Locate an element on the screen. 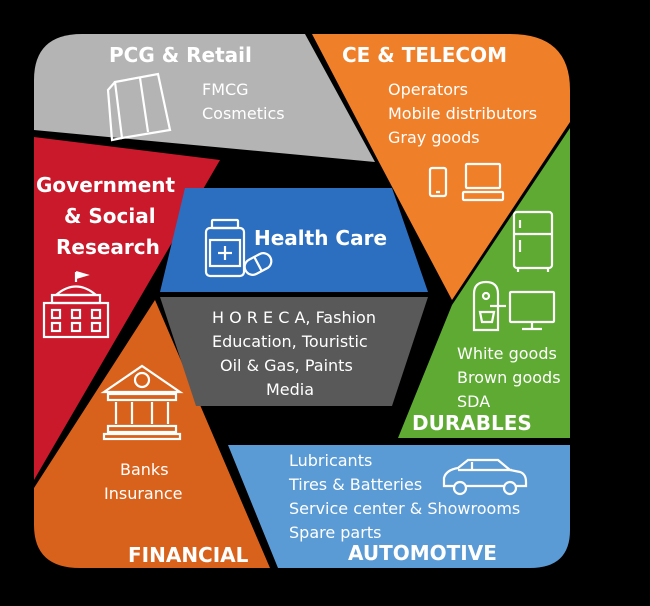 This screenshot has height=606, width=650. financial-item-insurance: Insurance is located at coordinates (143, 493).